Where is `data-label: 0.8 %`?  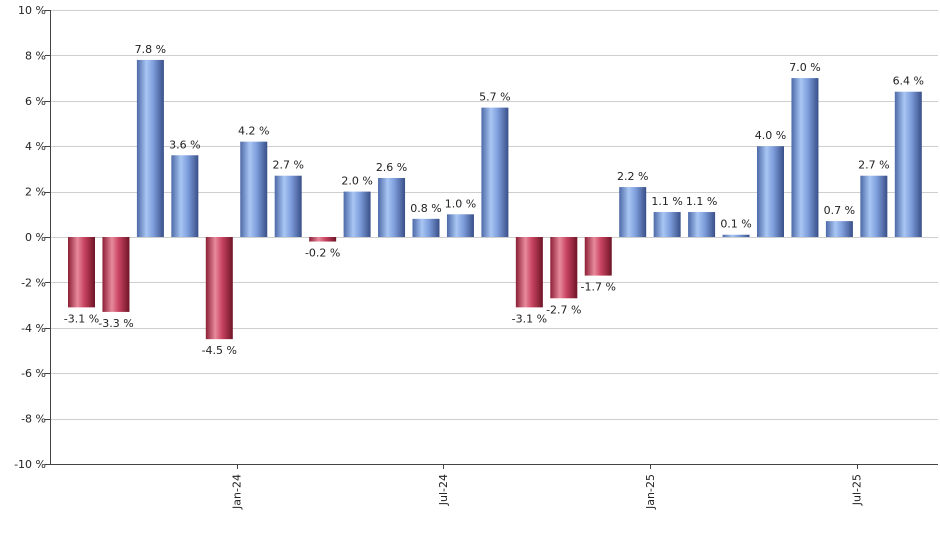
data-label: 0.8 % is located at coordinates (425, 208).